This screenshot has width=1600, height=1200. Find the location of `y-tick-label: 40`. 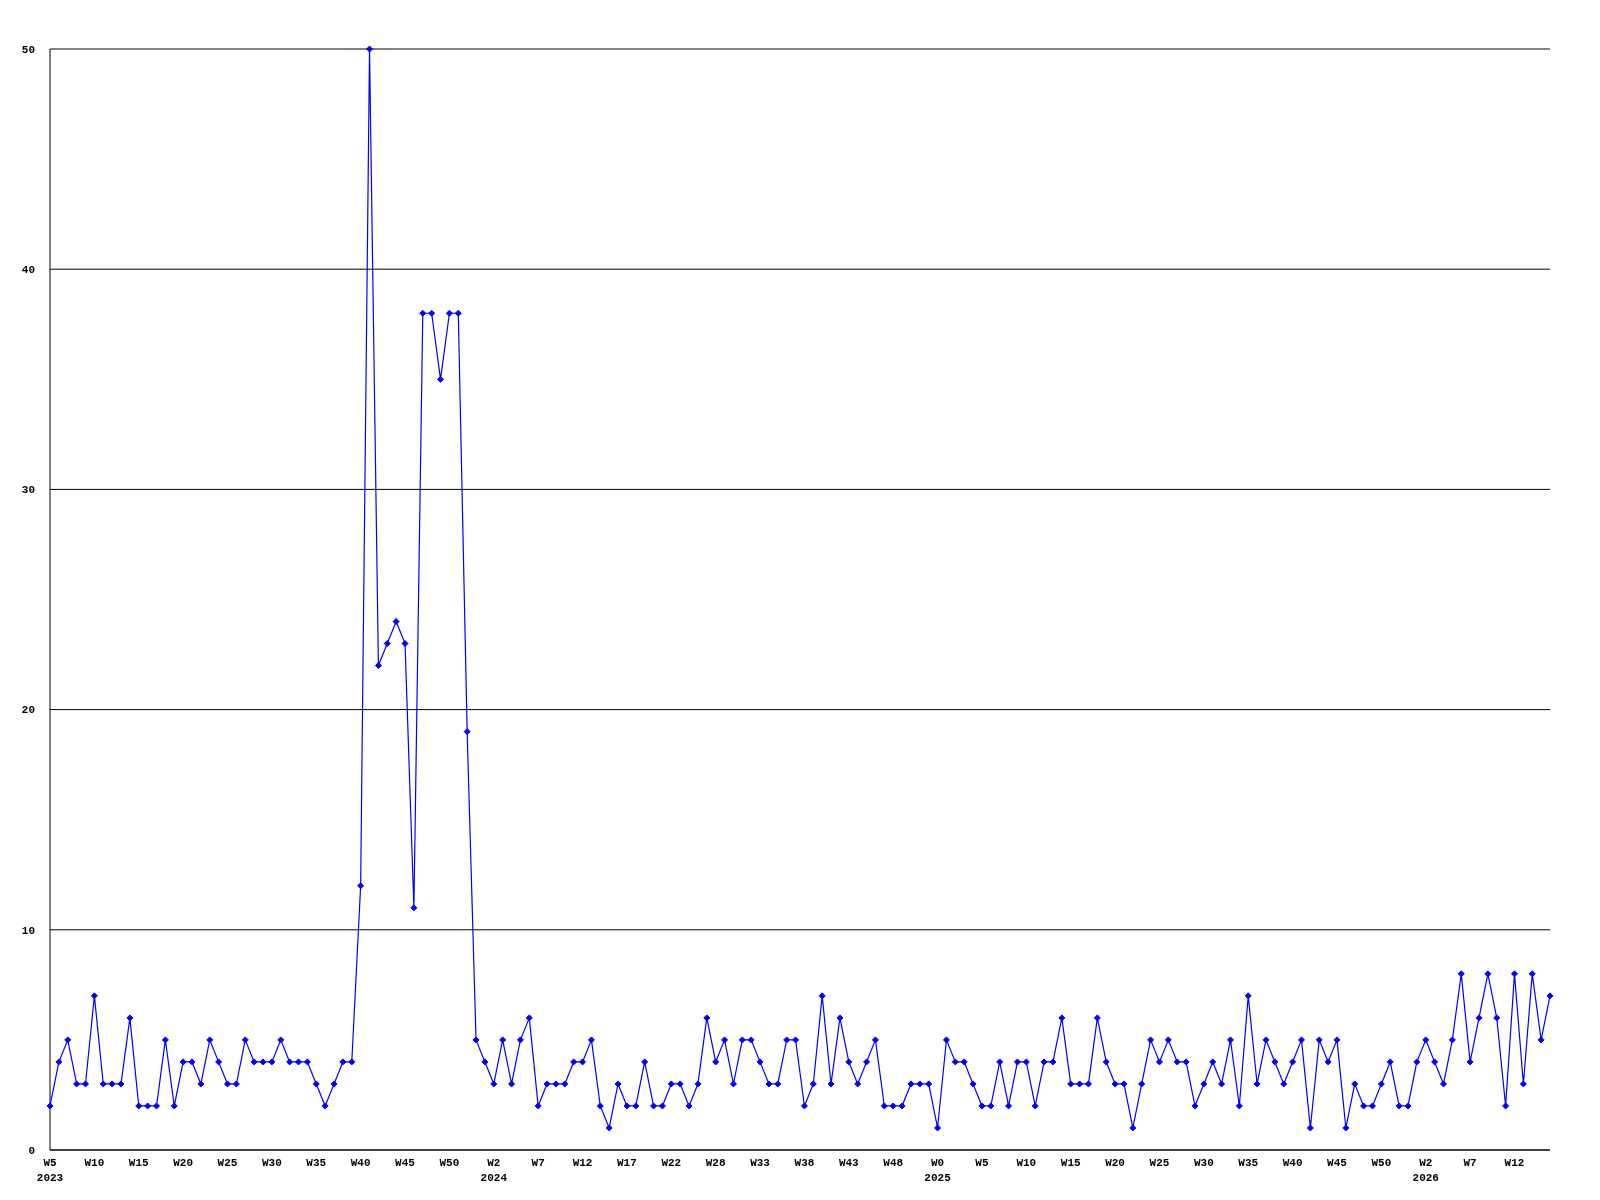

y-tick-label: 40 is located at coordinates (28, 270).